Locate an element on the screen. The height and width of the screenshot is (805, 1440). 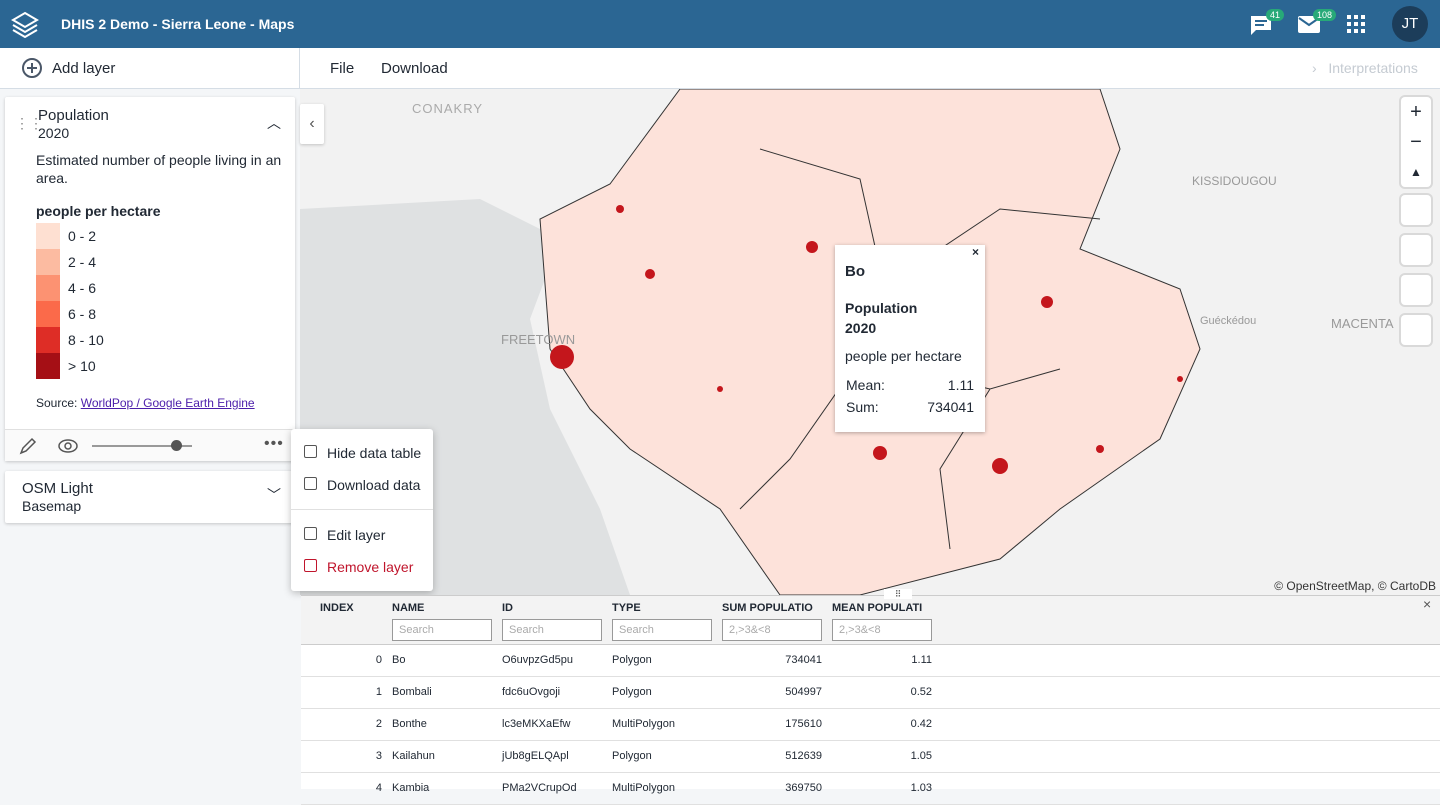
slider-thumb is located at coordinates (176, 445).